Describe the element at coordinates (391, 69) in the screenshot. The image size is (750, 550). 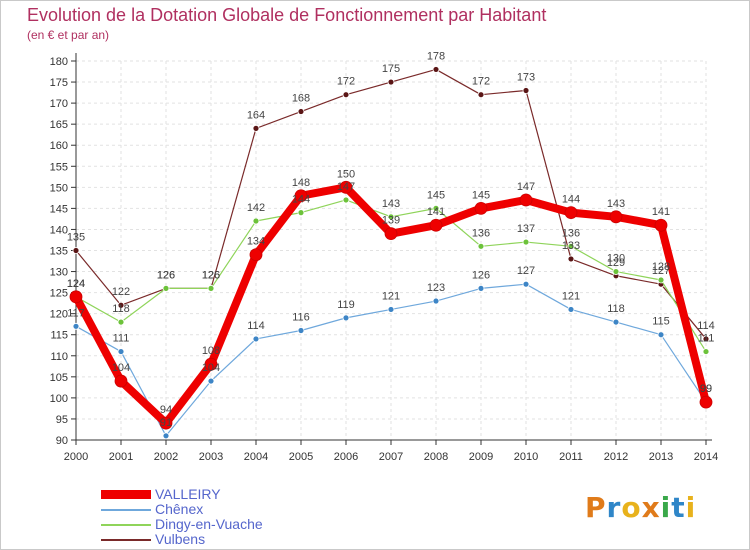
I see `data-label-vulbens: 175` at that location.